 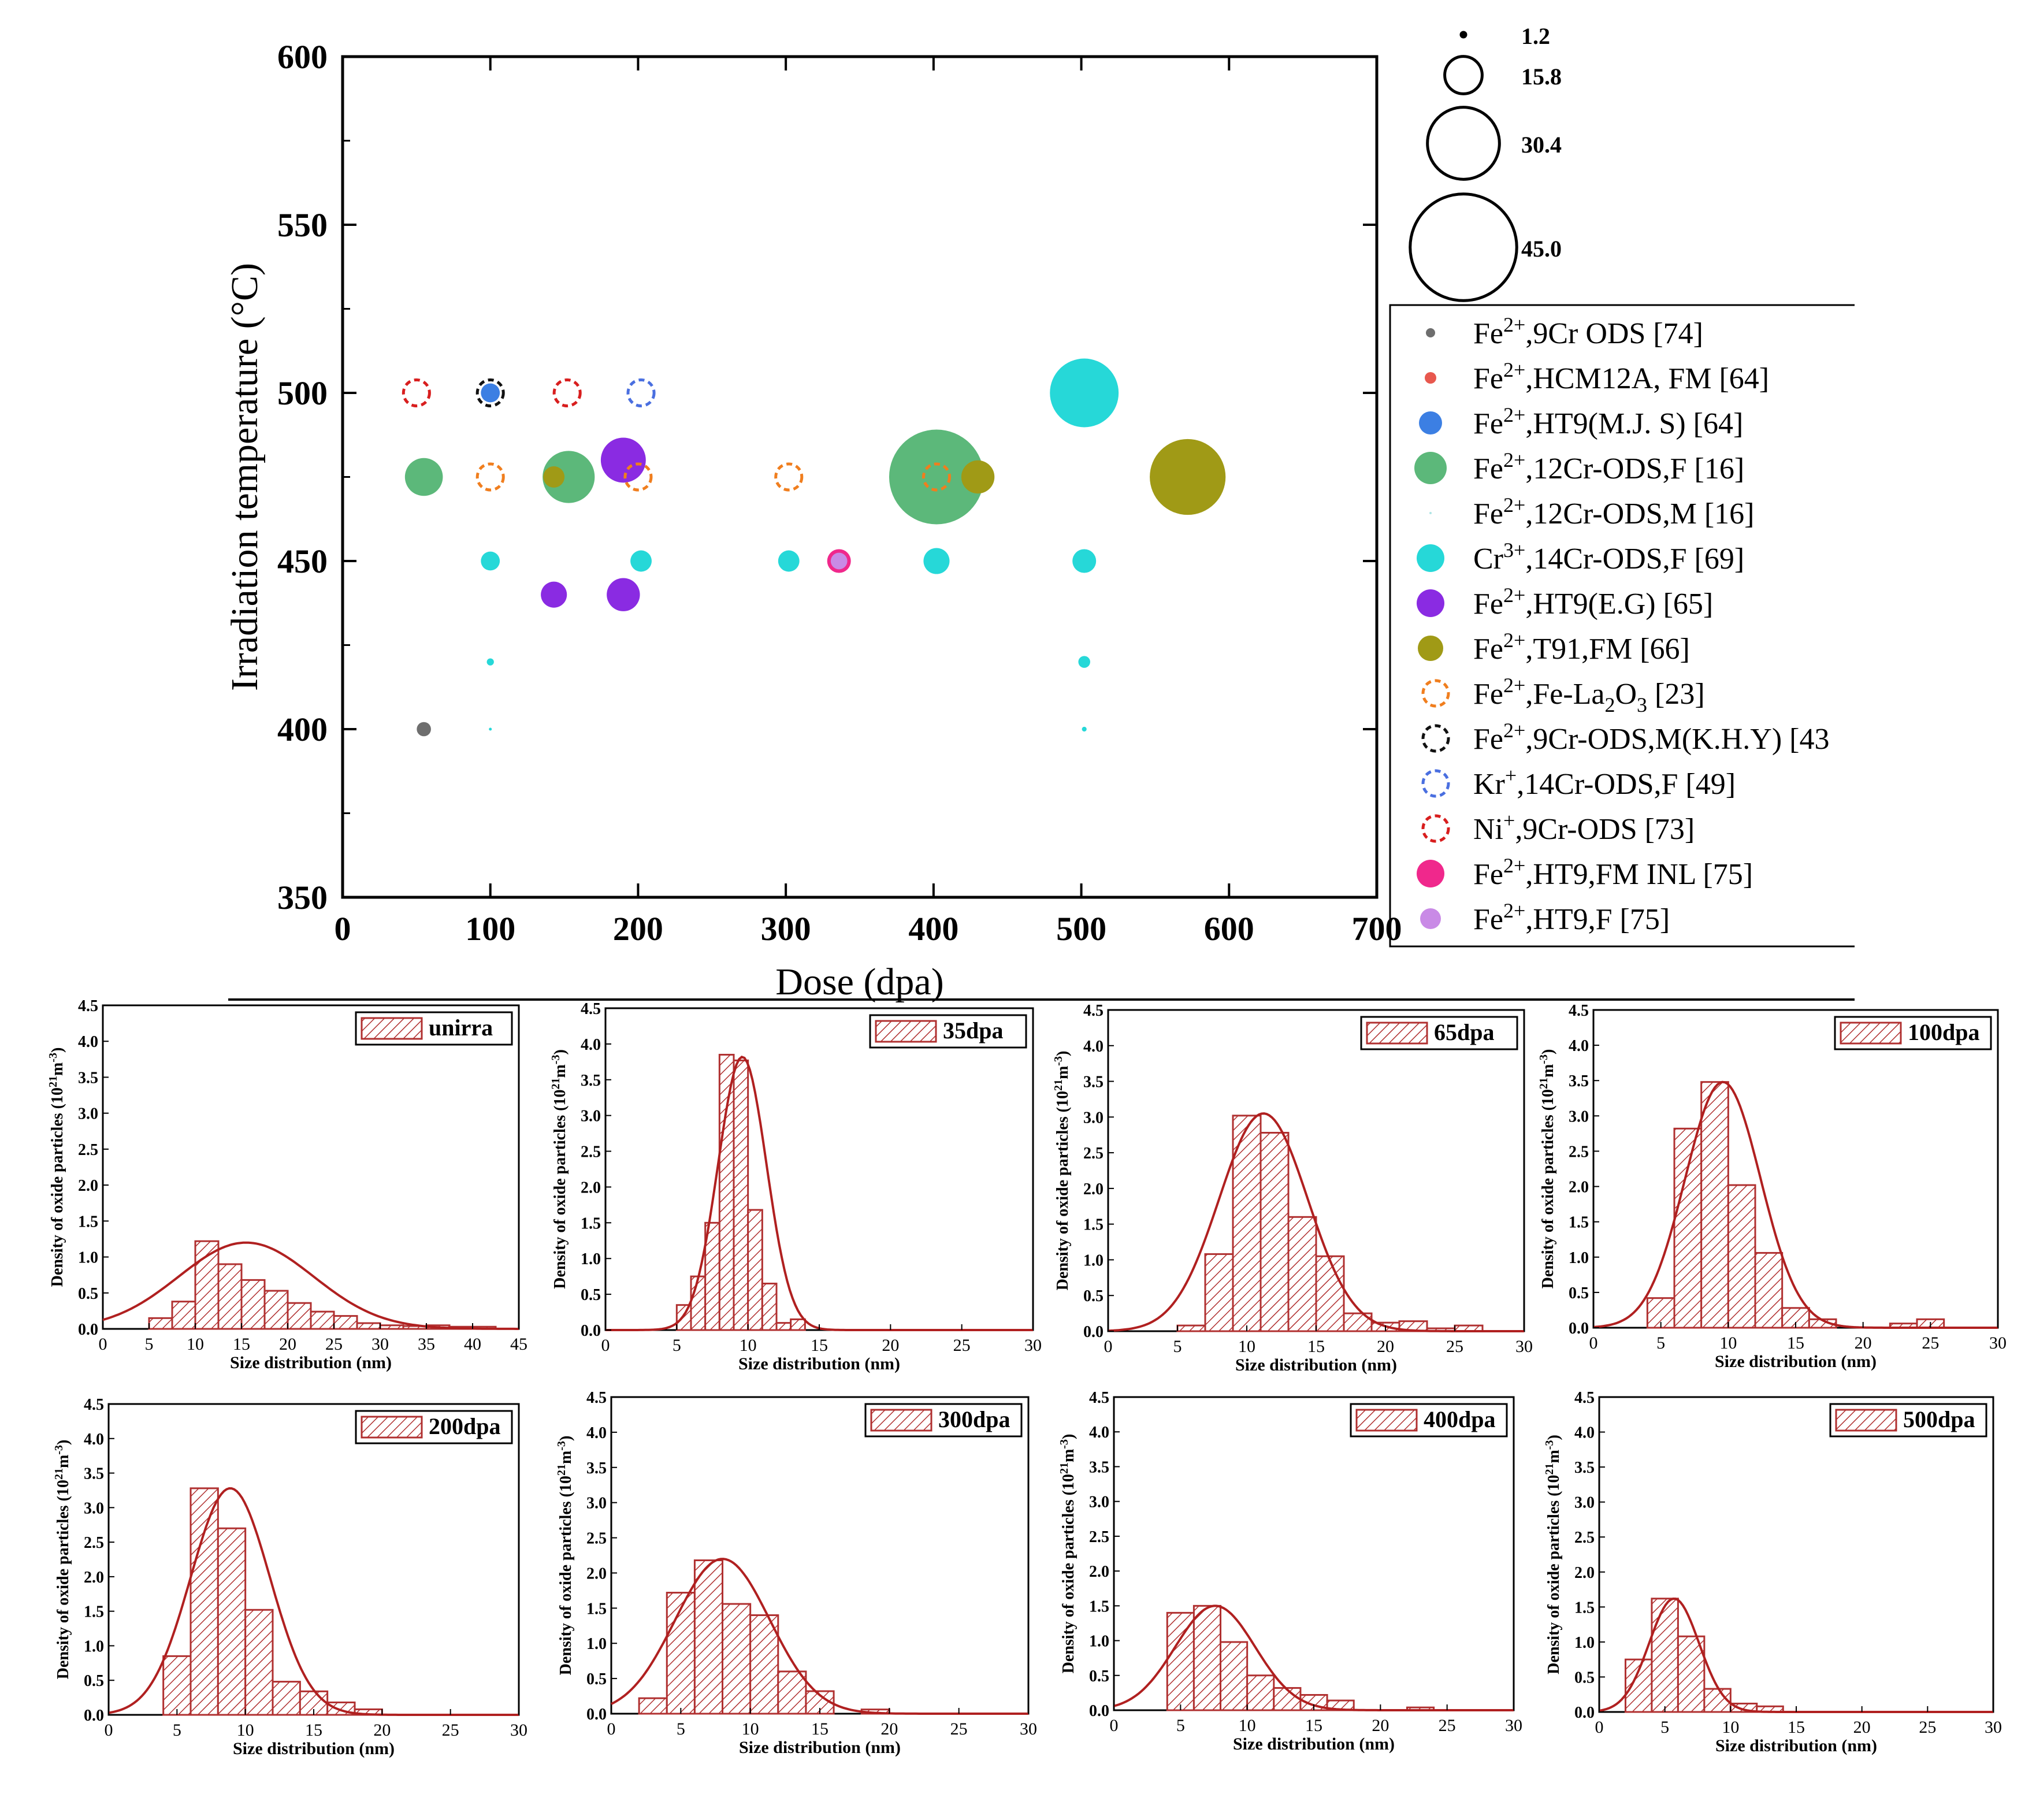 I want to click on panel-frame, so click(x=819, y=1169).